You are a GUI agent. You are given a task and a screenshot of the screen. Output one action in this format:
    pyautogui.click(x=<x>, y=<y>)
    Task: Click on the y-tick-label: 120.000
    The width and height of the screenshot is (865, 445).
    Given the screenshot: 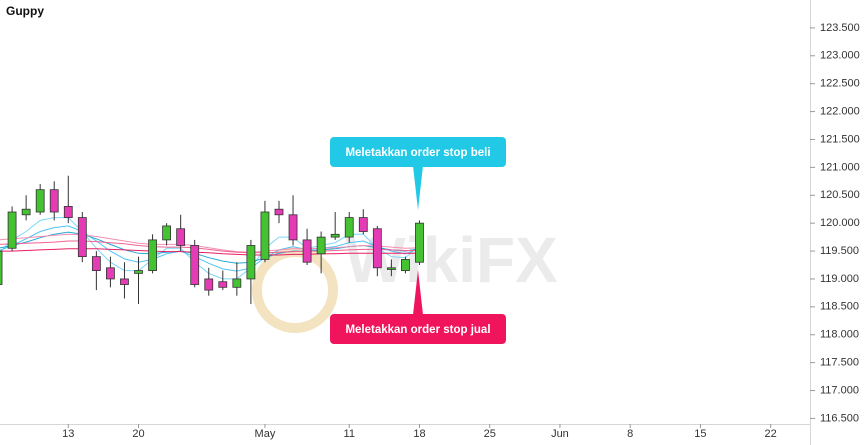 What is the action you would take?
    pyautogui.click(x=840, y=223)
    